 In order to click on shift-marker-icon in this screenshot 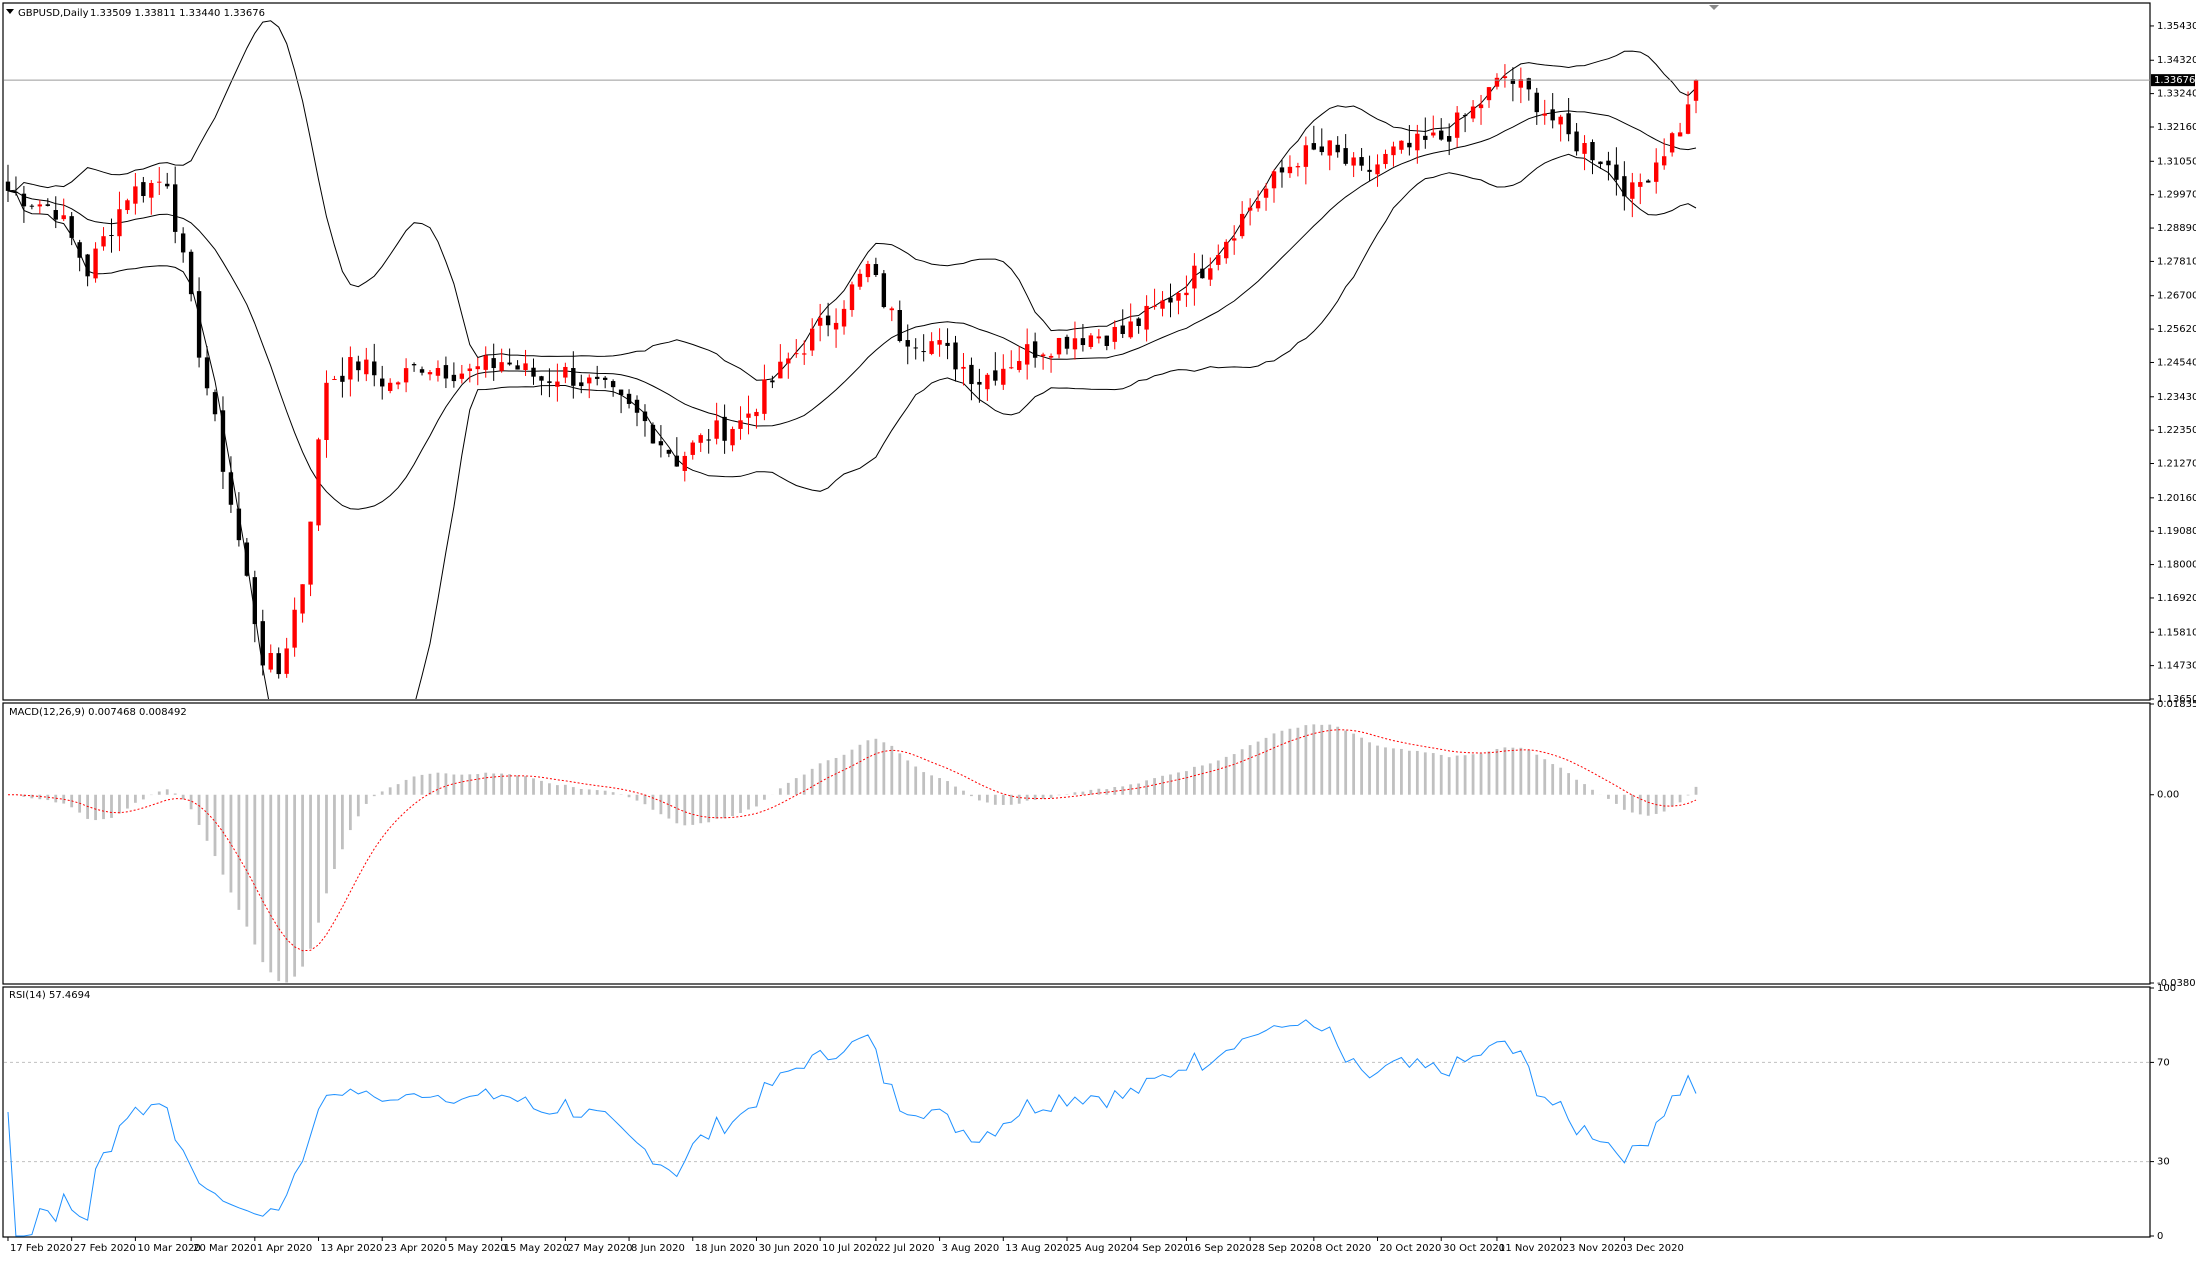, I will do `click(1714, 7)`.